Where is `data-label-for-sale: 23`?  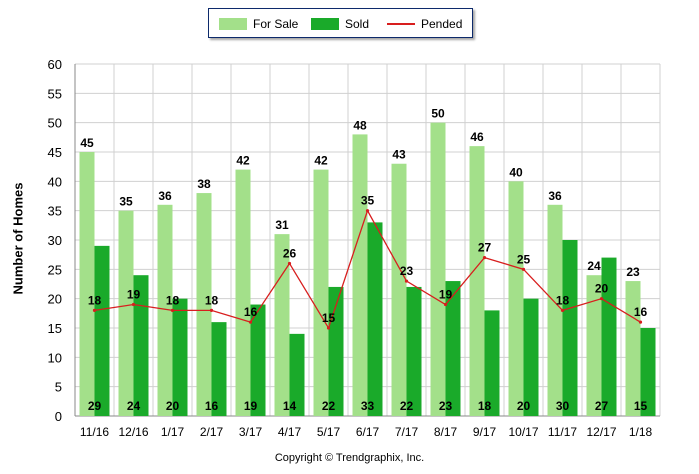 data-label-for-sale: 23 is located at coordinates (633, 272).